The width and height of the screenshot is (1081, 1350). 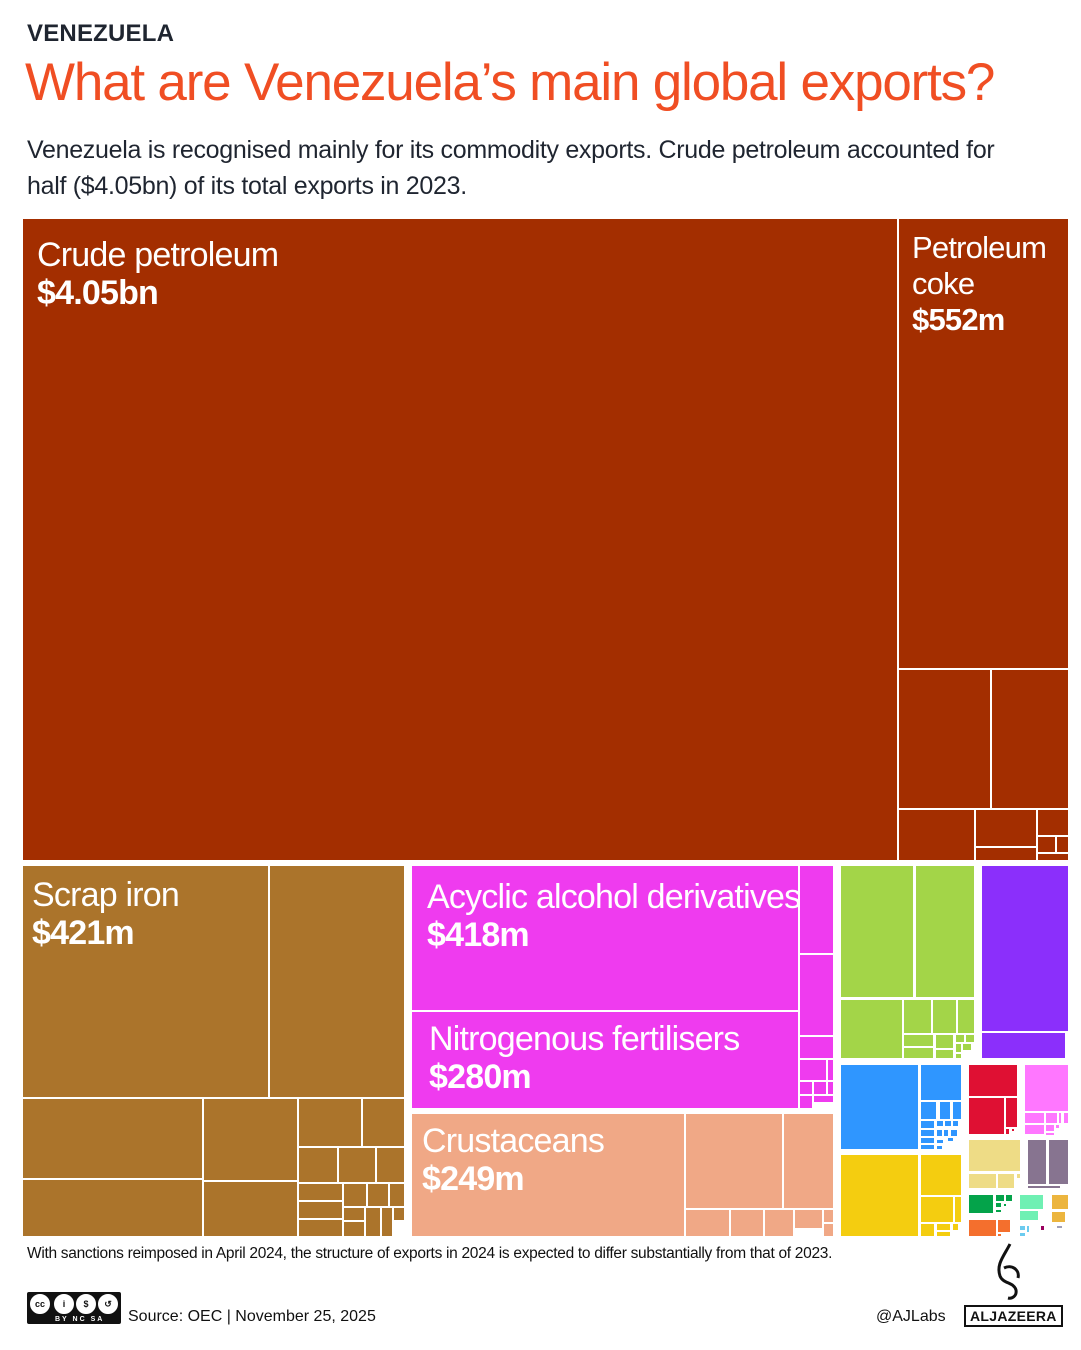 I want to click on item-name: Acyclic alcohol derivatives, so click(x=614, y=897).